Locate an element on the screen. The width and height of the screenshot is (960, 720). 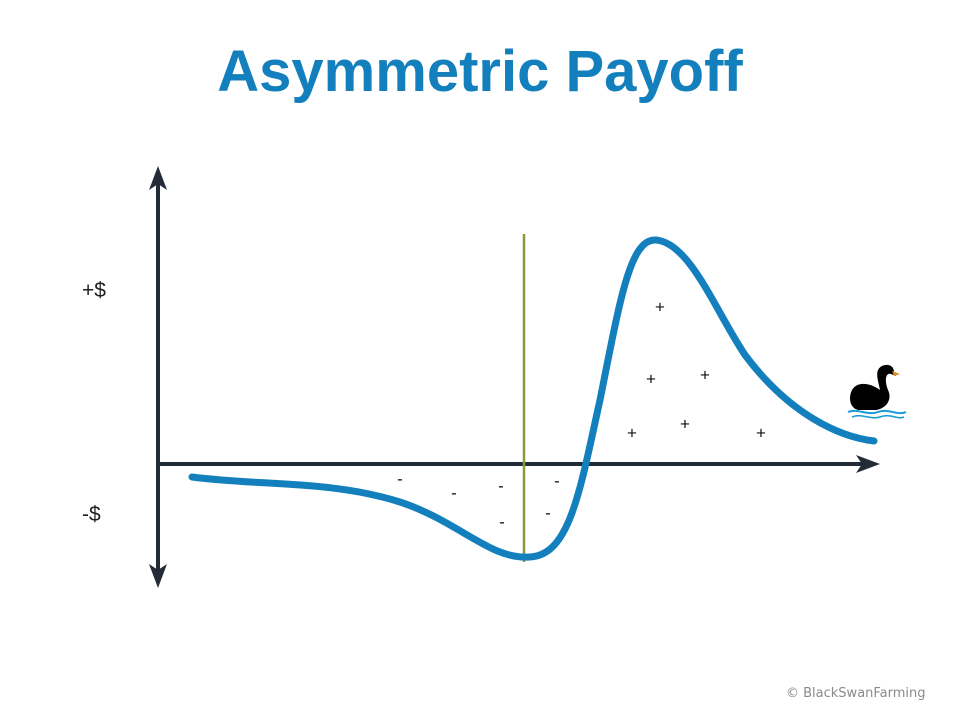
y-axis-negative-label: -$ is located at coordinates (91, 514).